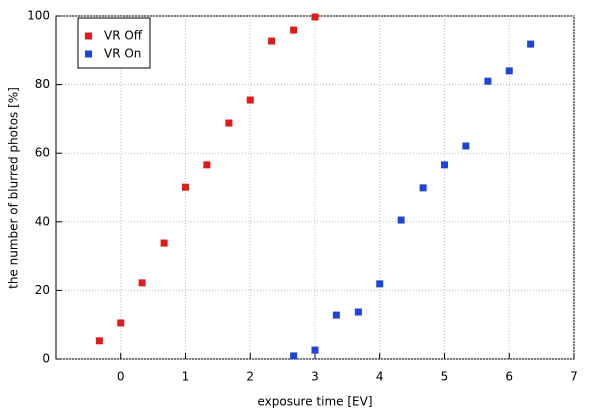 The height and width of the screenshot is (419, 600). I want to click on y-axis-label: the number of blurred photos [%], so click(14, 188).